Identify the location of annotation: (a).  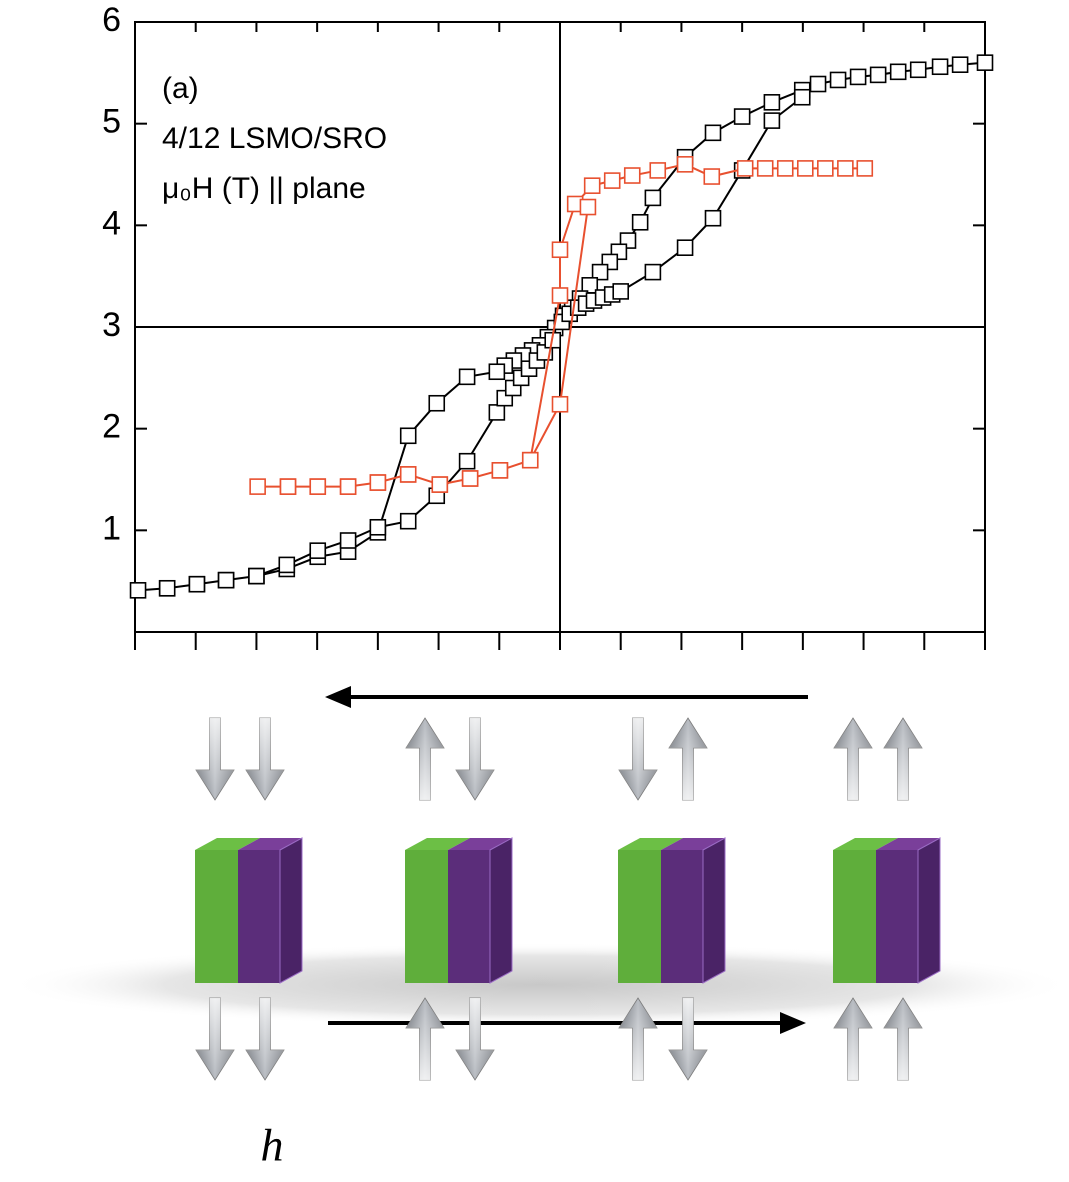
(180, 88).